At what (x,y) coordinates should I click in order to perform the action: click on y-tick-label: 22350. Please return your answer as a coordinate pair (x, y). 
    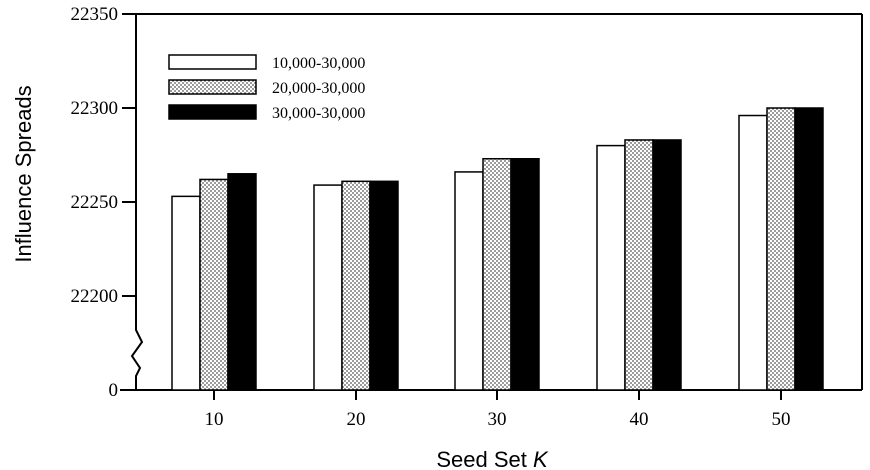
    Looking at the image, I should click on (95, 14).